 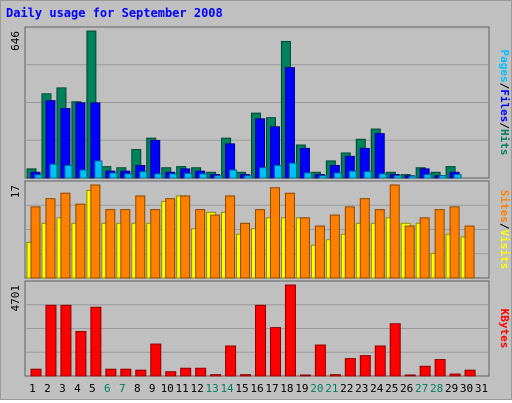 I want to click on day-label-14: 14, so click(x=227, y=388).